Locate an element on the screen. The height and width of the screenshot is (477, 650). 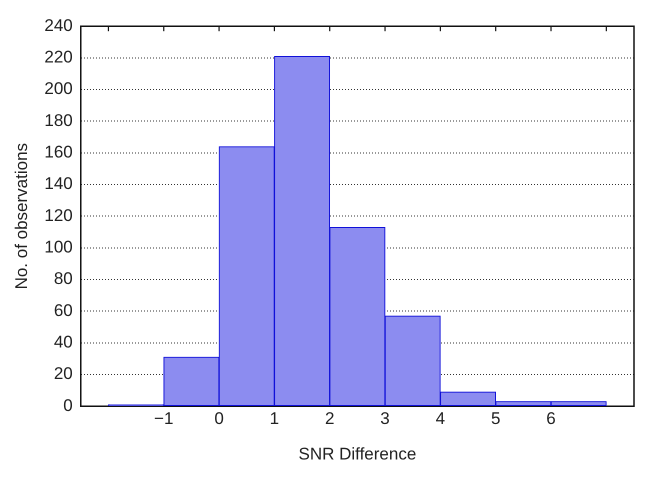
y-tick-label: 180 is located at coordinates (58, 120).